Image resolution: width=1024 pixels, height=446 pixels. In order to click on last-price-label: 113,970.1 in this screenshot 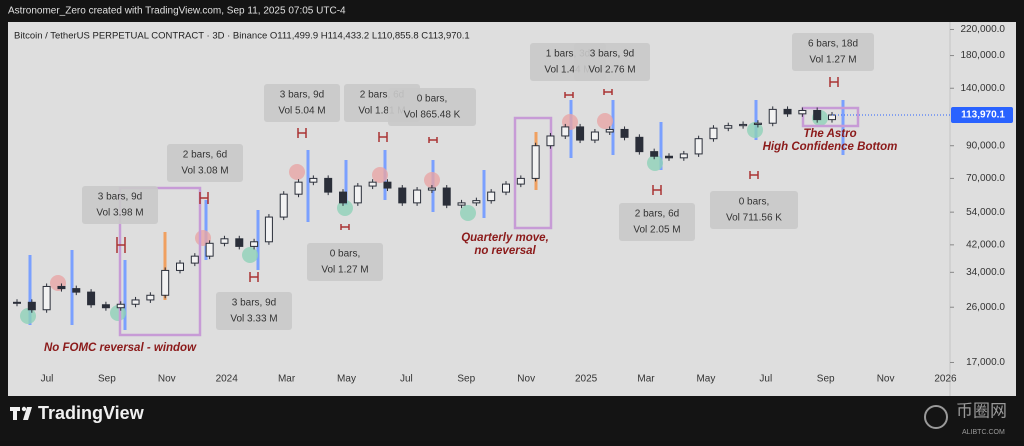, I will do `click(983, 115)`.